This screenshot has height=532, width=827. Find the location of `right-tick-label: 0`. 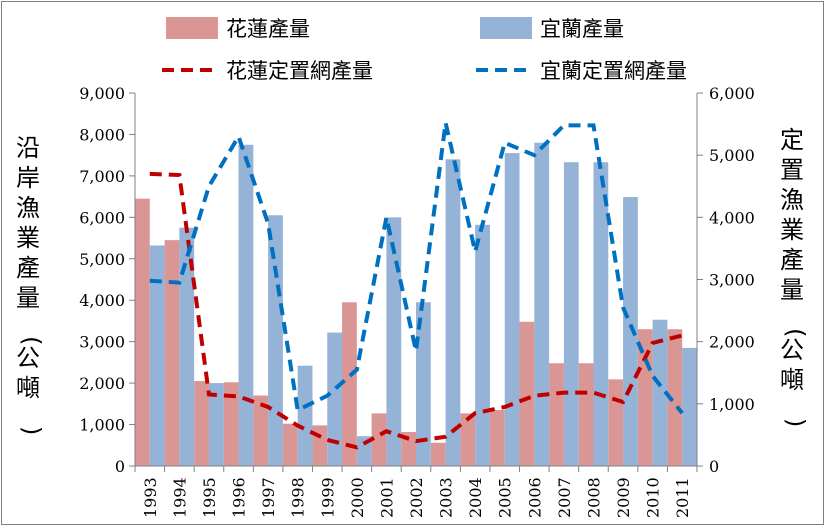

right-tick-label: 0 is located at coordinates (714, 466).